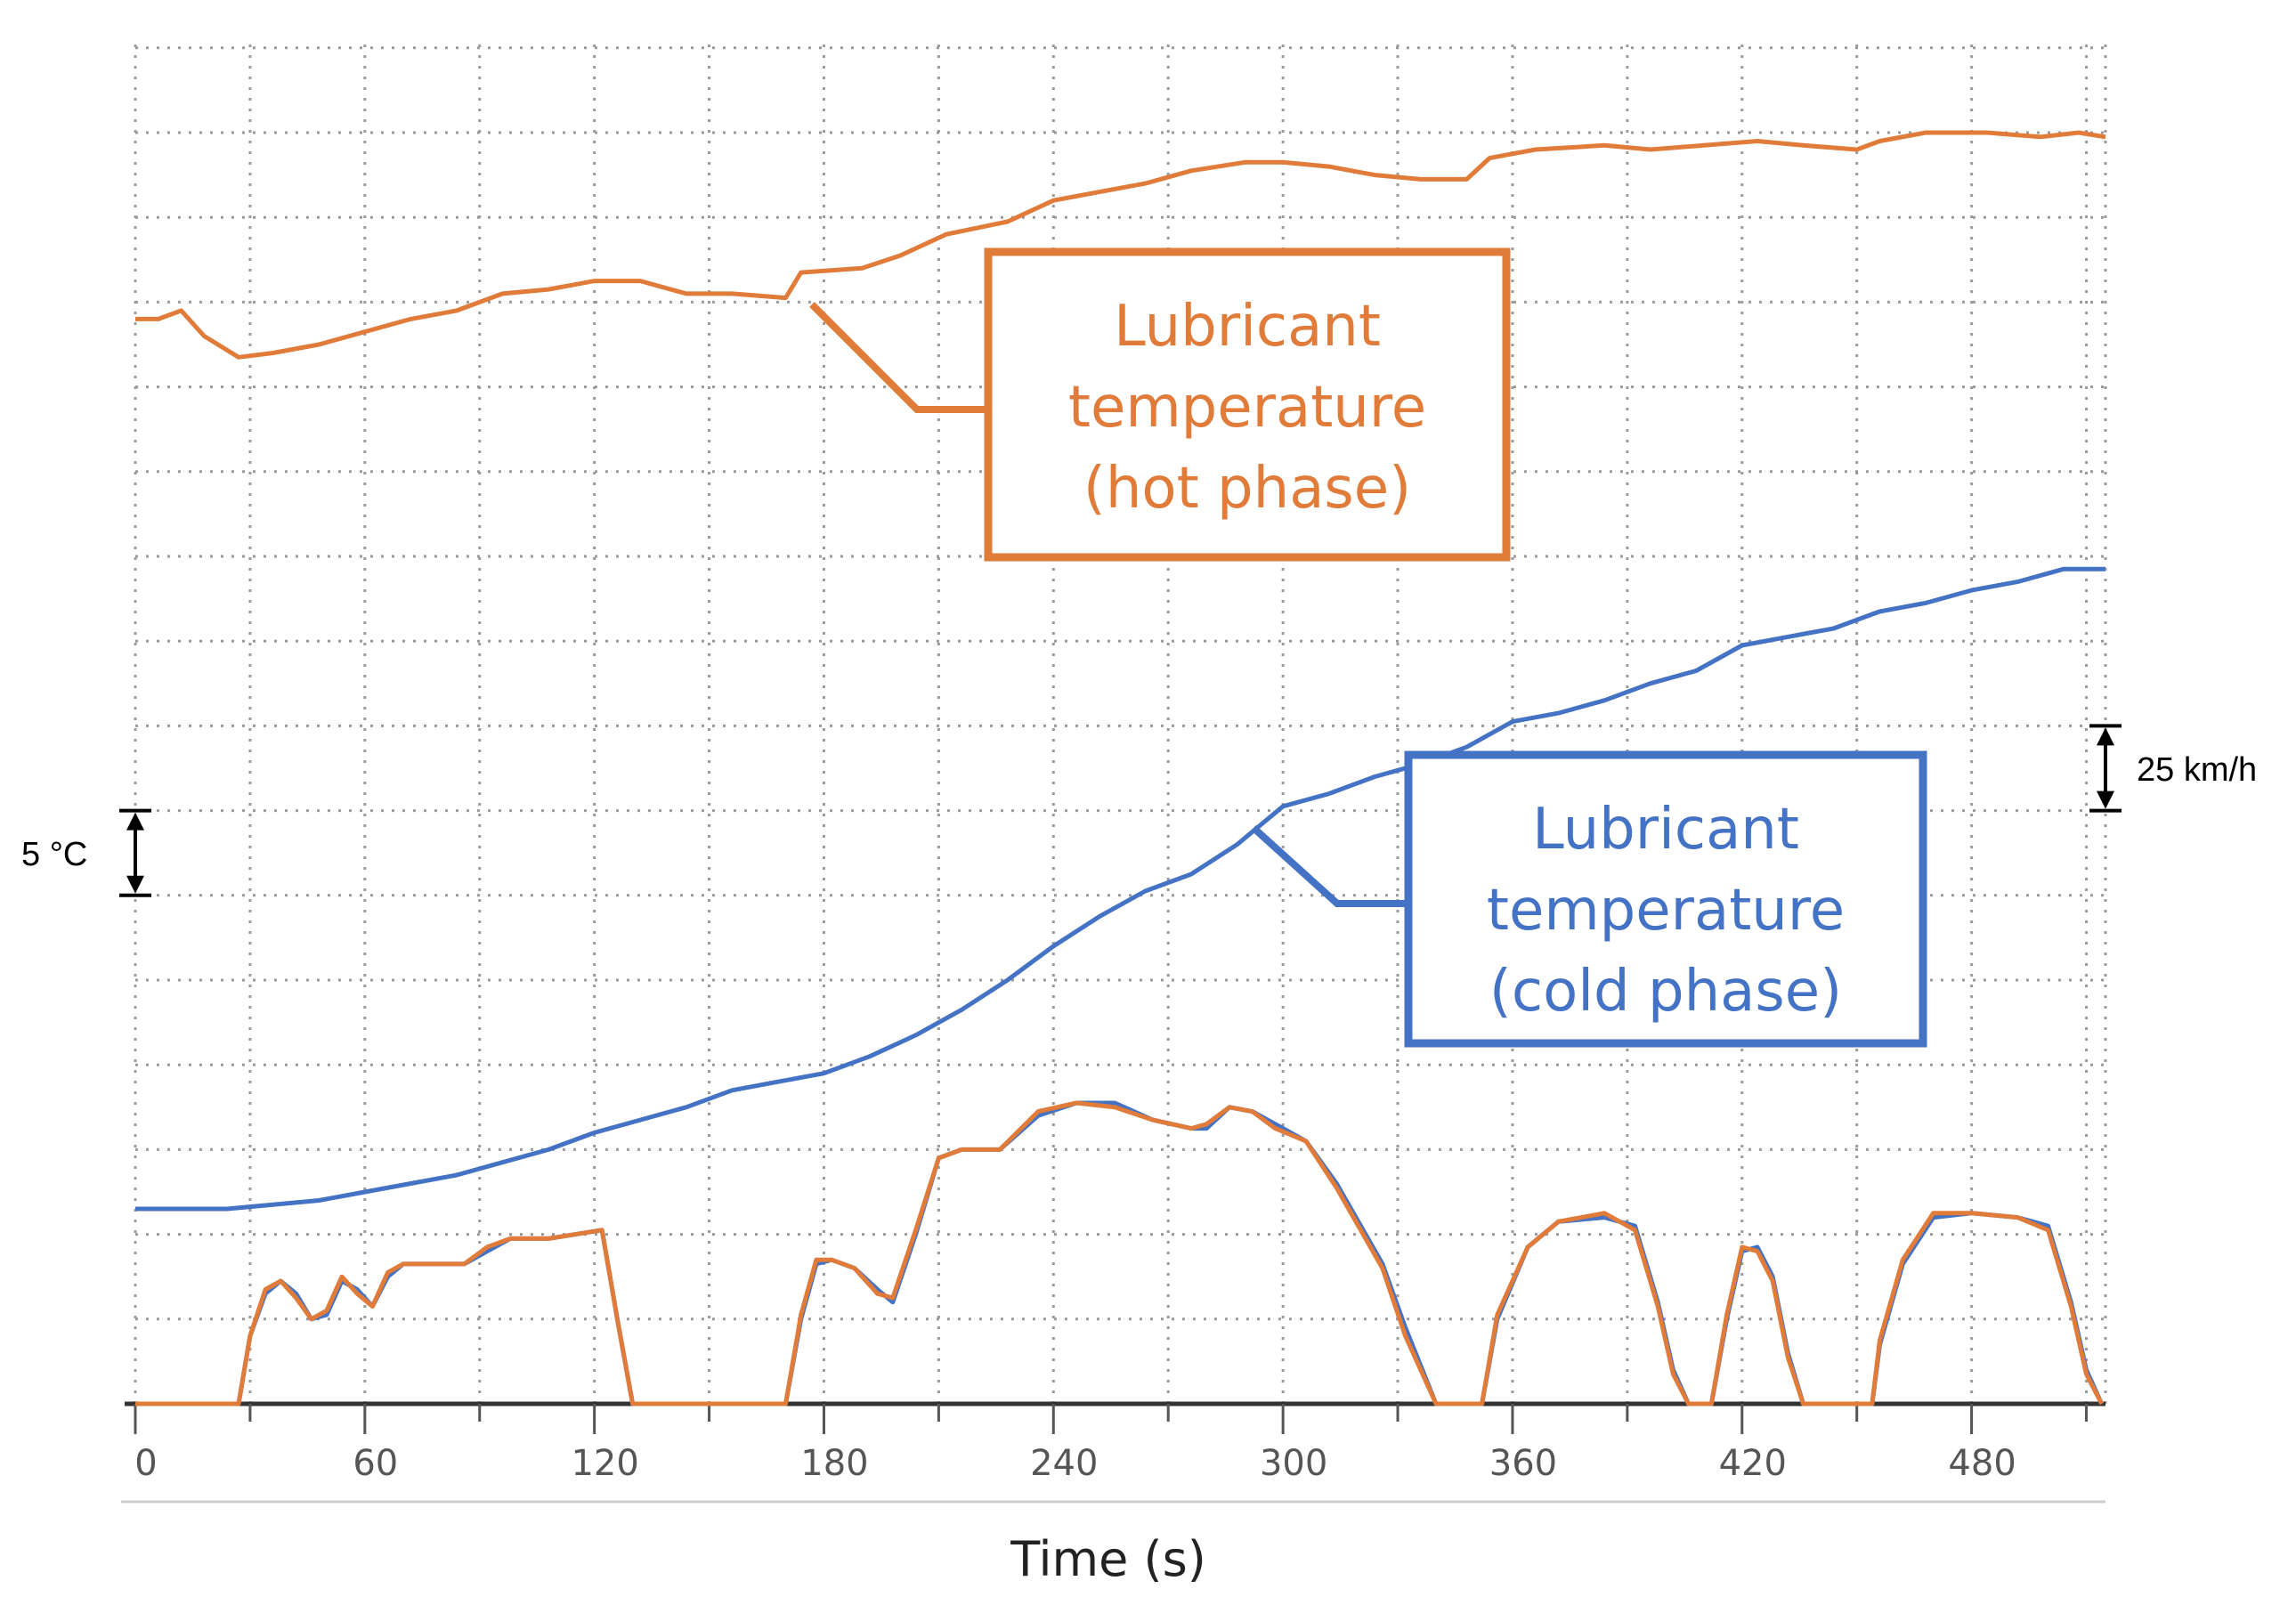 The width and height of the screenshot is (2296, 1597). I want to click on scale-bar-right: 25 km/h, so click(2173, 768).